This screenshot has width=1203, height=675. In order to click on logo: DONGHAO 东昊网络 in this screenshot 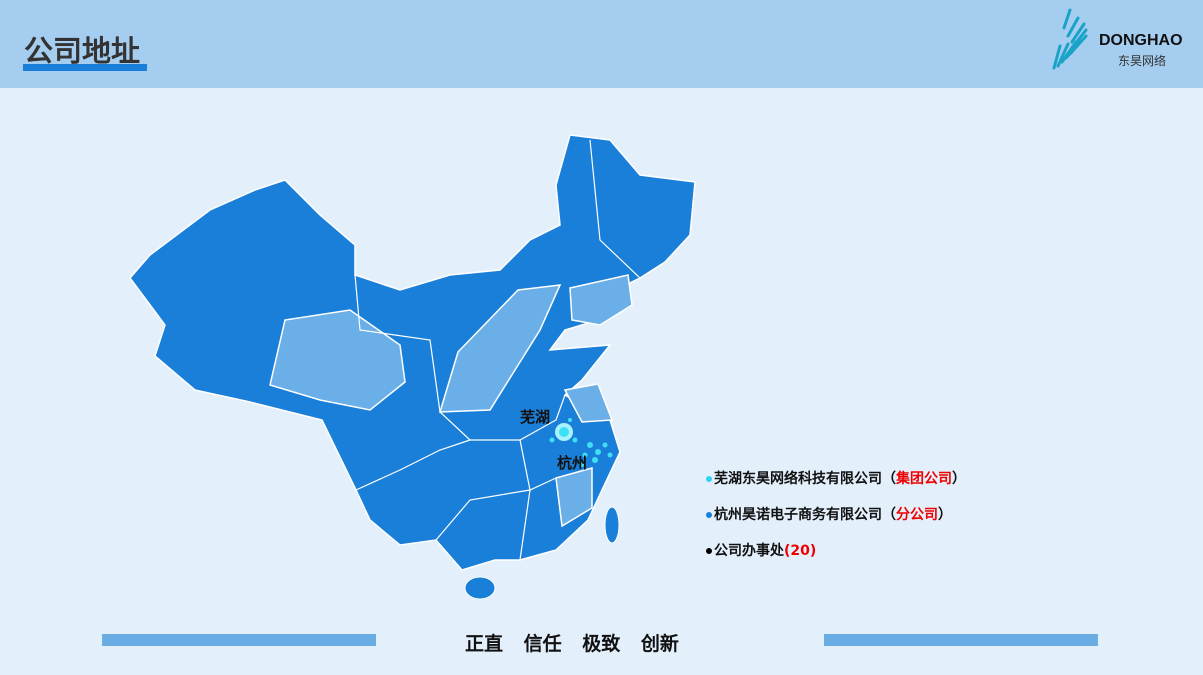, I will do `click(1121, 41)`.